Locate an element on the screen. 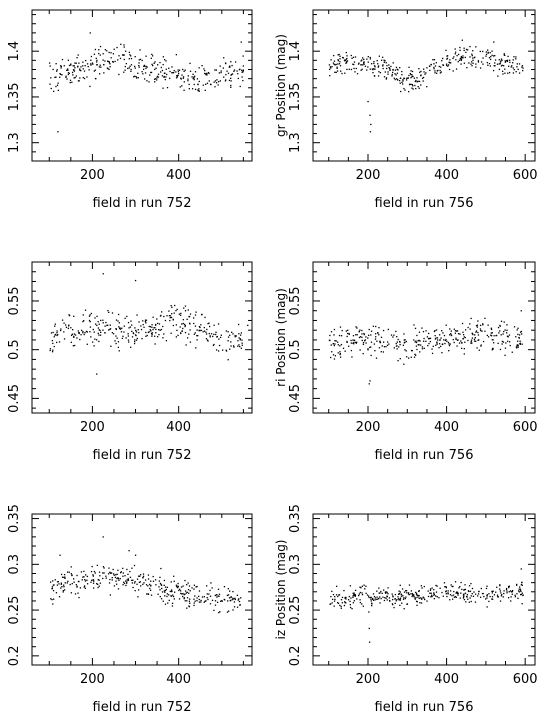 This screenshot has width=545, height=721. x-axis-label: field in run 756 is located at coordinates (424, 455).